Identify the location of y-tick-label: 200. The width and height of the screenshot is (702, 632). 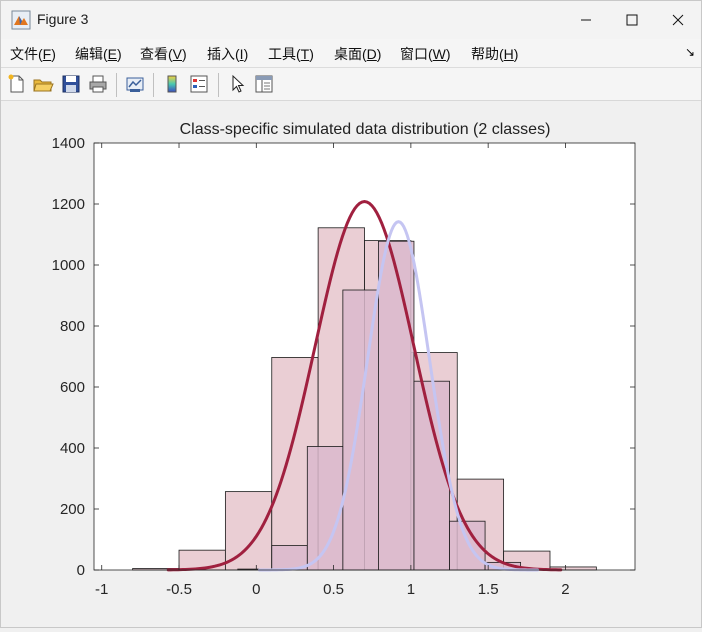
(72, 509).